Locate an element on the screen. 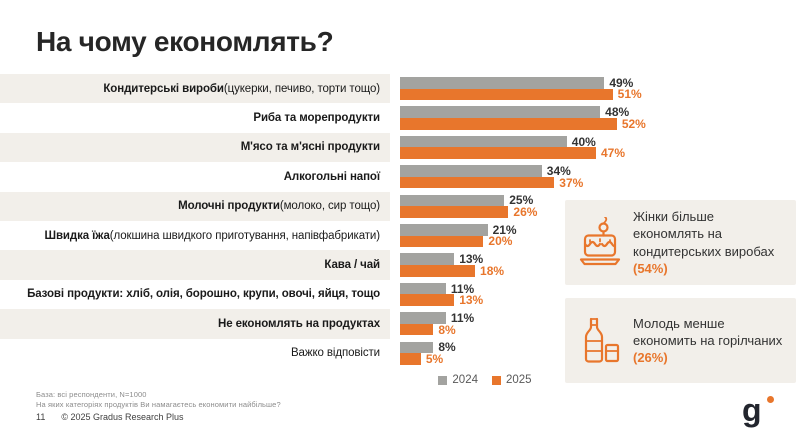  value-2025: 18% is located at coordinates (492, 270).